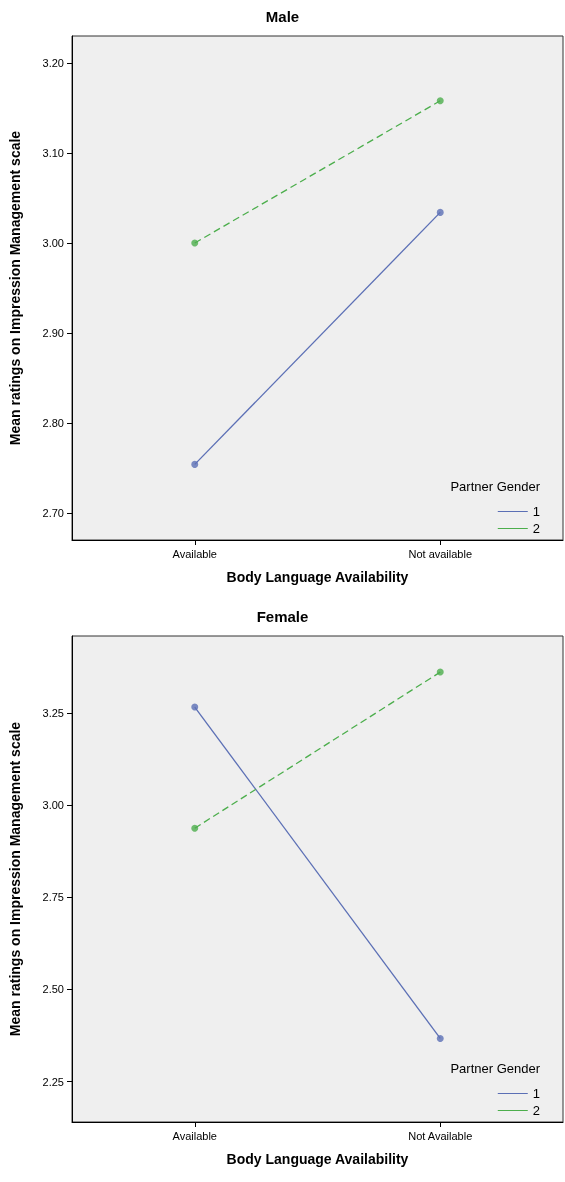 Image resolution: width=565 pixels, height=1182 pixels. What do you see at coordinates (53, 1081) in the screenshot?
I see `y-tick-label: 2.25` at bounding box center [53, 1081].